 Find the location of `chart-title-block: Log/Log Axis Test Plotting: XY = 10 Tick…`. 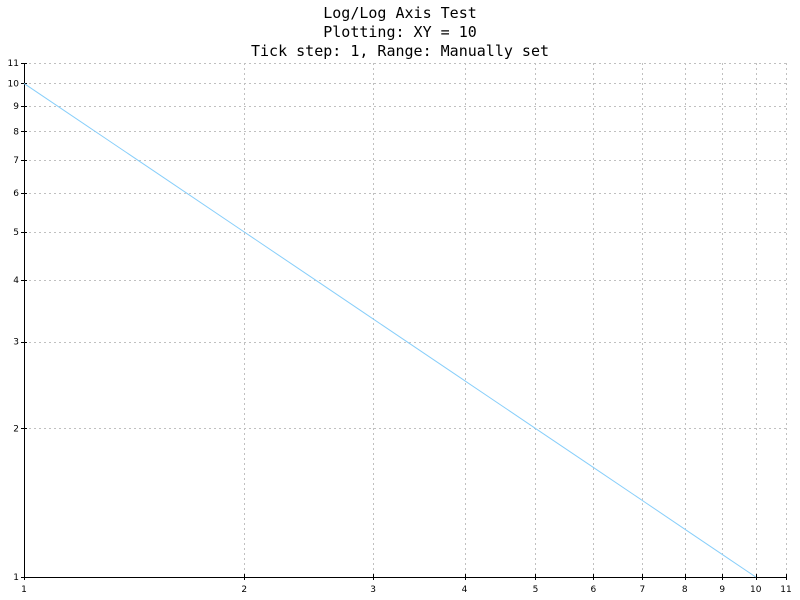

chart-title-block: Log/Log Axis Test Plotting: XY = 10 Tick… is located at coordinates (400, 32).